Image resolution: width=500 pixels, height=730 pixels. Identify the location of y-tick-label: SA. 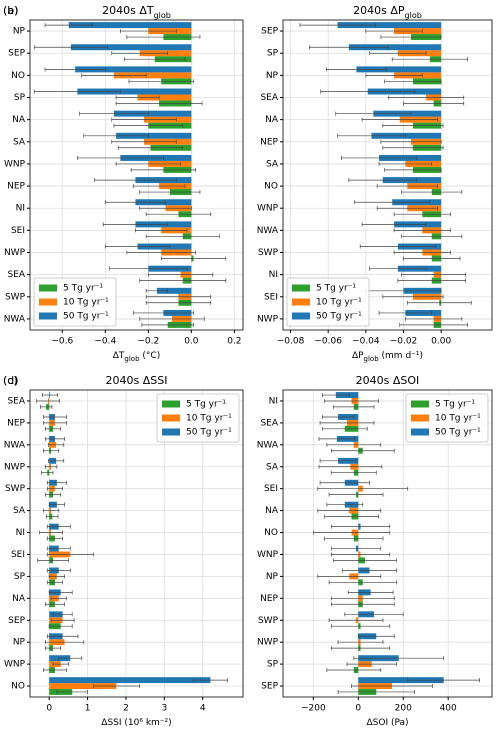
(272, 164).